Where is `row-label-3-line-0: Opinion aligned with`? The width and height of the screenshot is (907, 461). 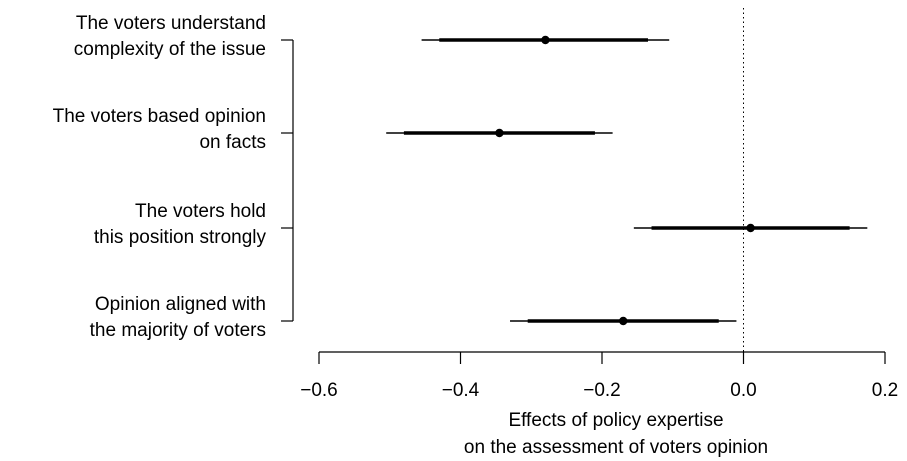
row-label-3-line-0: Opinion aligned with is located at coordinates (180, 304).